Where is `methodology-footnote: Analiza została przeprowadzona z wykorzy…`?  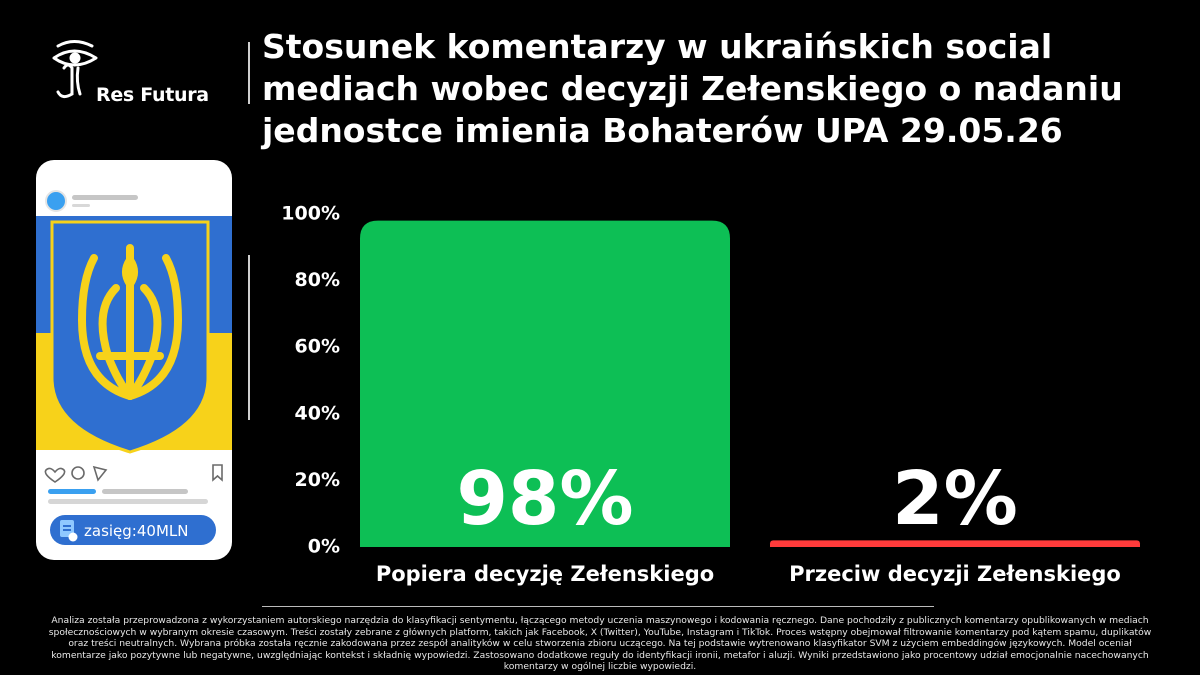 methodology-footnote: Analiza została przeprowadzona z wykorzy… is located at coordinates (600, 644).